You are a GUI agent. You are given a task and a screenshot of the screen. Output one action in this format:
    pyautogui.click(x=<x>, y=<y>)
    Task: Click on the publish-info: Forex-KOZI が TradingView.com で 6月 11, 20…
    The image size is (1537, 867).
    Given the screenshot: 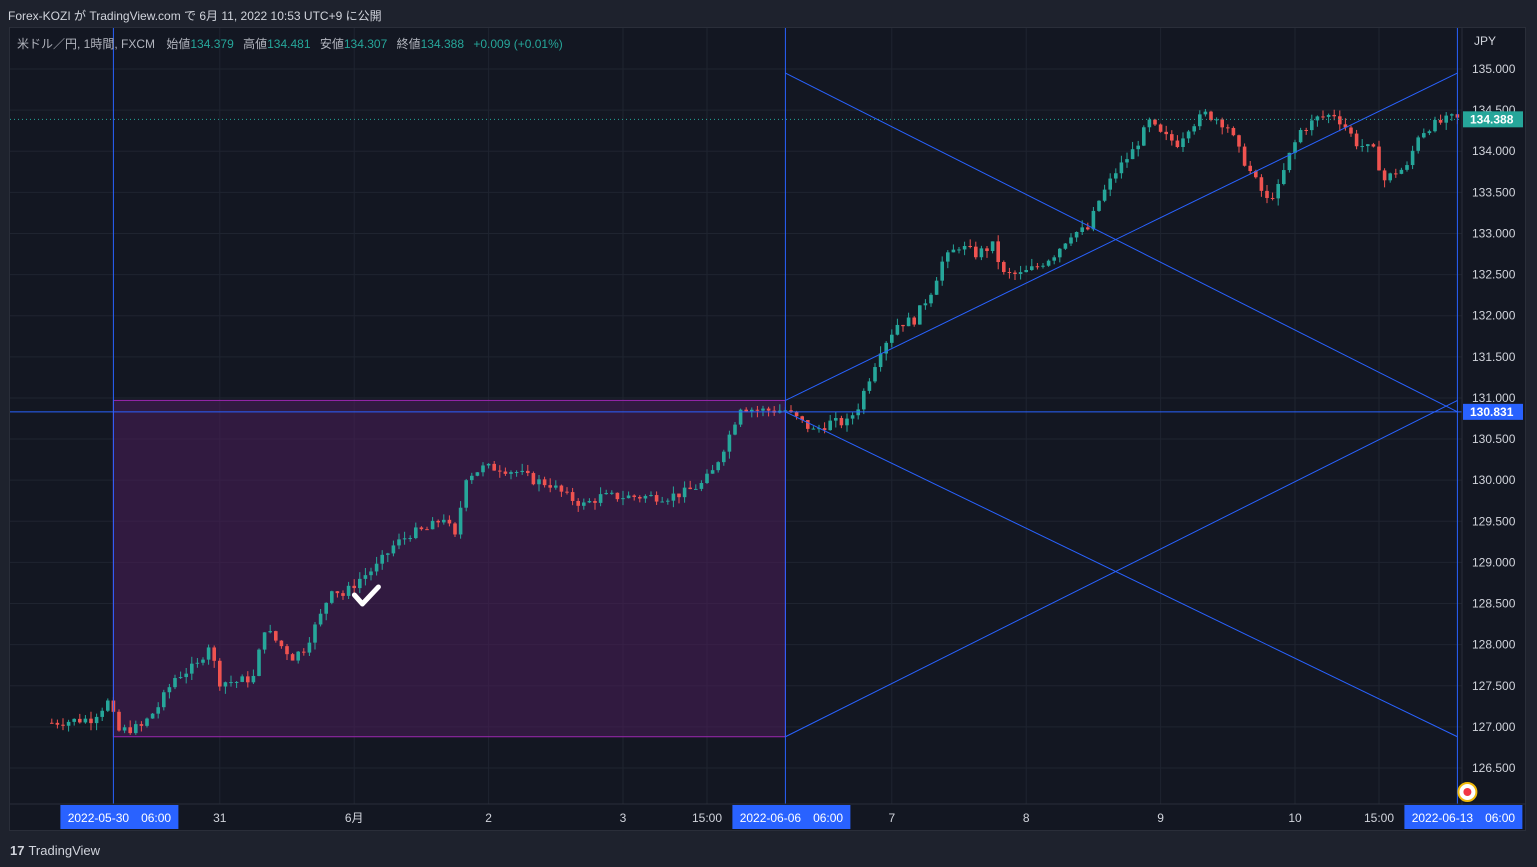 What is the action you would take?
    pyautogui.click(x=195, y=16)
    